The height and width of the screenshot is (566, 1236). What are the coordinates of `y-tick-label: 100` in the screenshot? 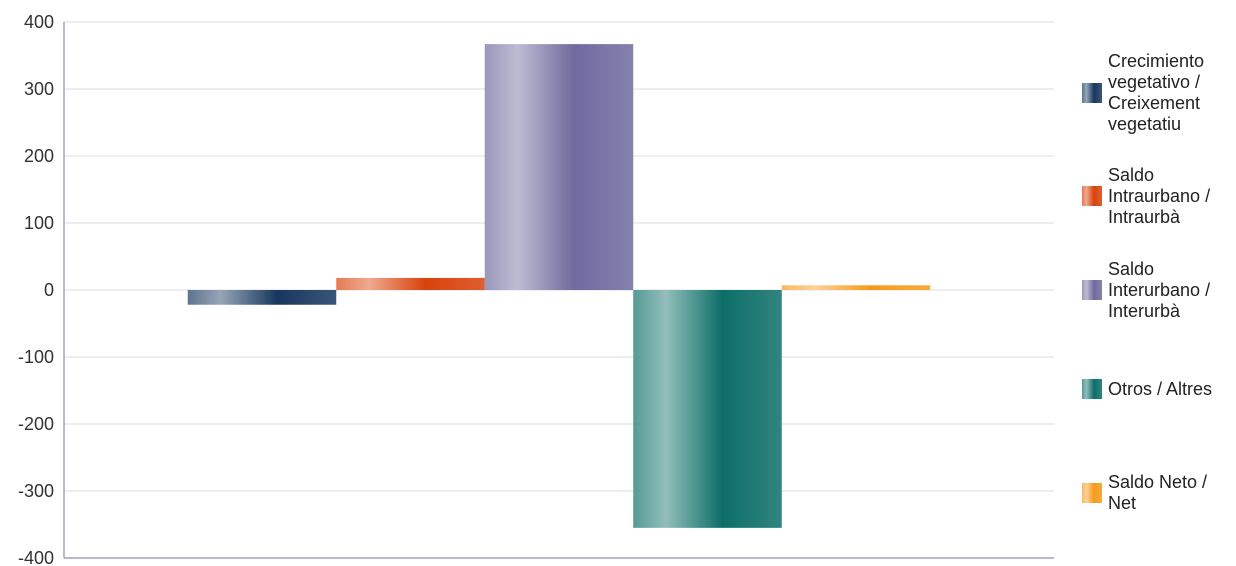 It's located at (39, 223).